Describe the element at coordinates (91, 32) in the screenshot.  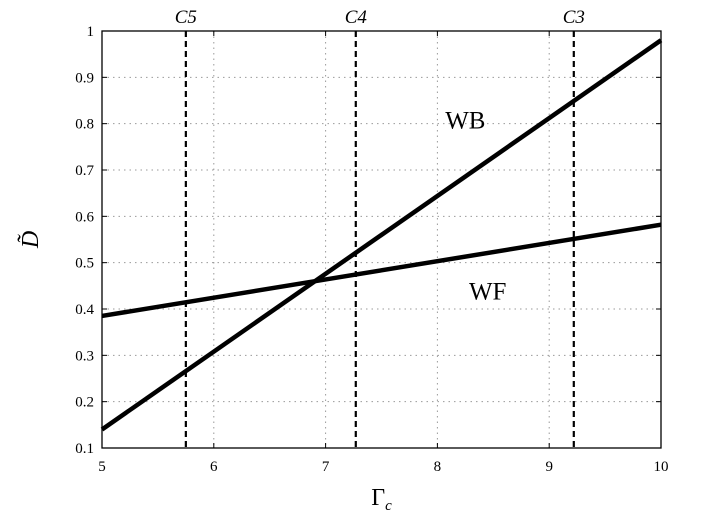
I see `y-tick-label: 1` at that location.